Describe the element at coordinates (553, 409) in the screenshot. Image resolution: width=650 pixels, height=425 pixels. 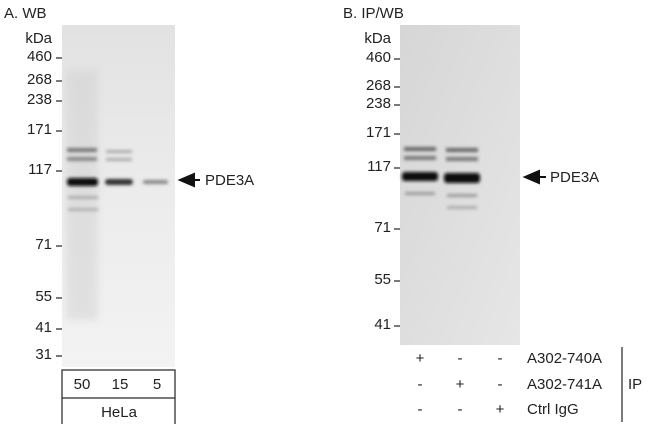
I see `antibody-label: Ctrl IgG` at that location.